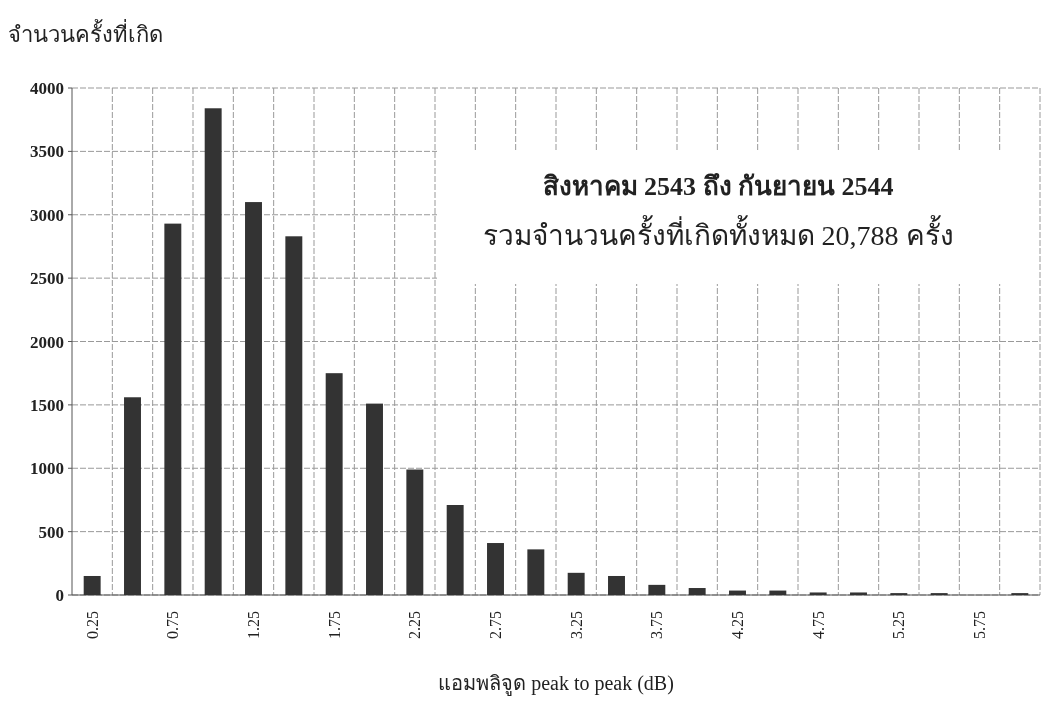 This screenshot has width=1043, height=713. Describe the element at coordinates (47, 88) in the screenshot. I see `y-tick-label: 4000` at that location.